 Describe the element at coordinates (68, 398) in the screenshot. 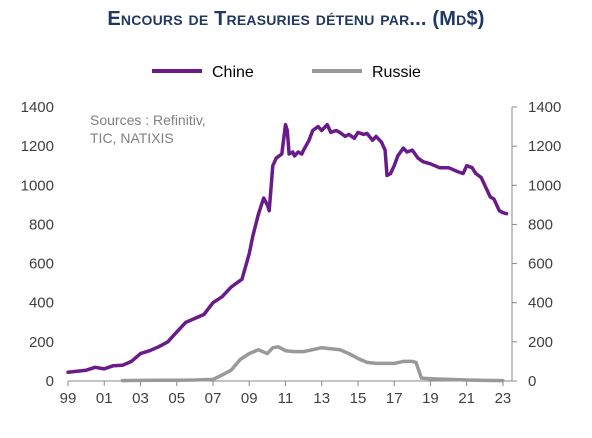

I see `x-tick-label: 99` at that location.